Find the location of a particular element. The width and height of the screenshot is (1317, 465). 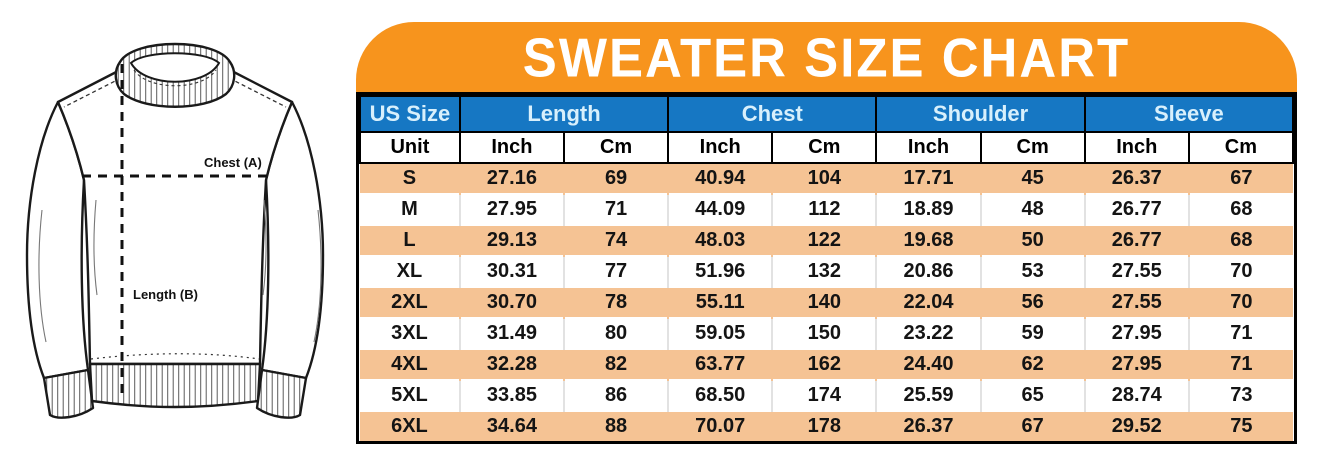

value-cell: 86 is located at coordinates (617, 395).